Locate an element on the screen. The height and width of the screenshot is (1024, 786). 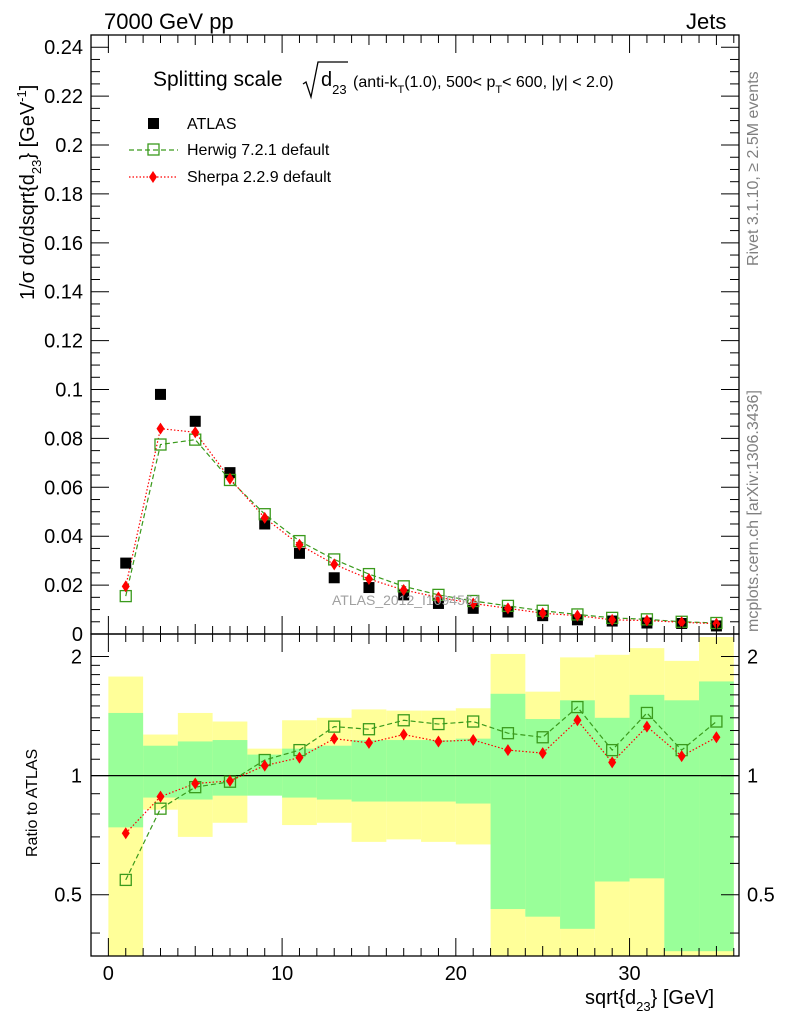
herwig-ratio-curve is located at coordinates (421, 793).